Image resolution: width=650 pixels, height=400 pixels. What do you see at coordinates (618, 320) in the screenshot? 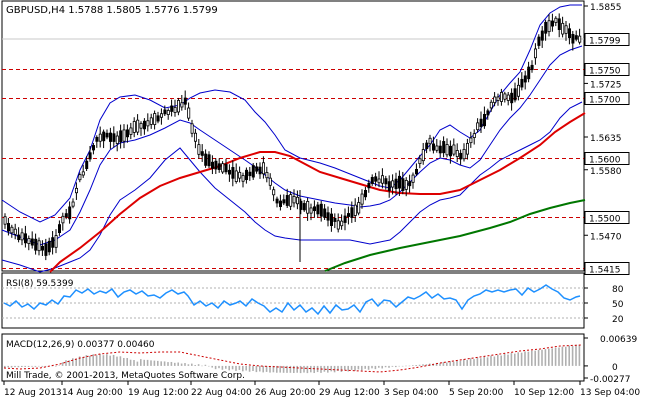
I see `rsi-tick-label: 20` at bounding box center [618, 320].